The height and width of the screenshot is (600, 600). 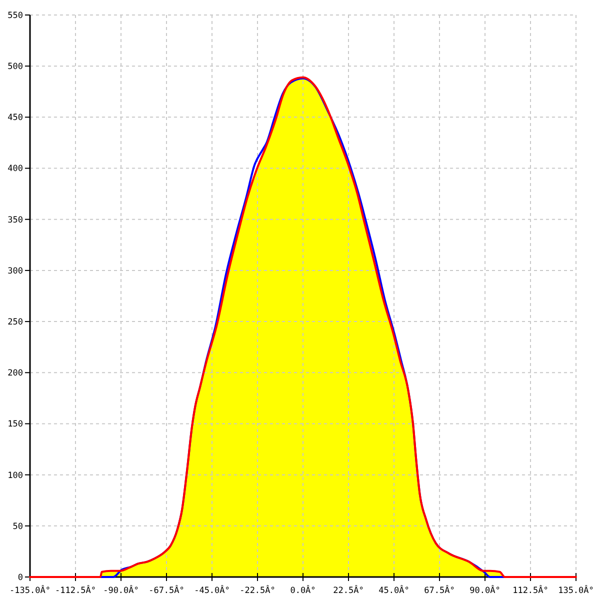 I want to click on x-tick-label: 0.0Â°, so click(x=303, y=590).